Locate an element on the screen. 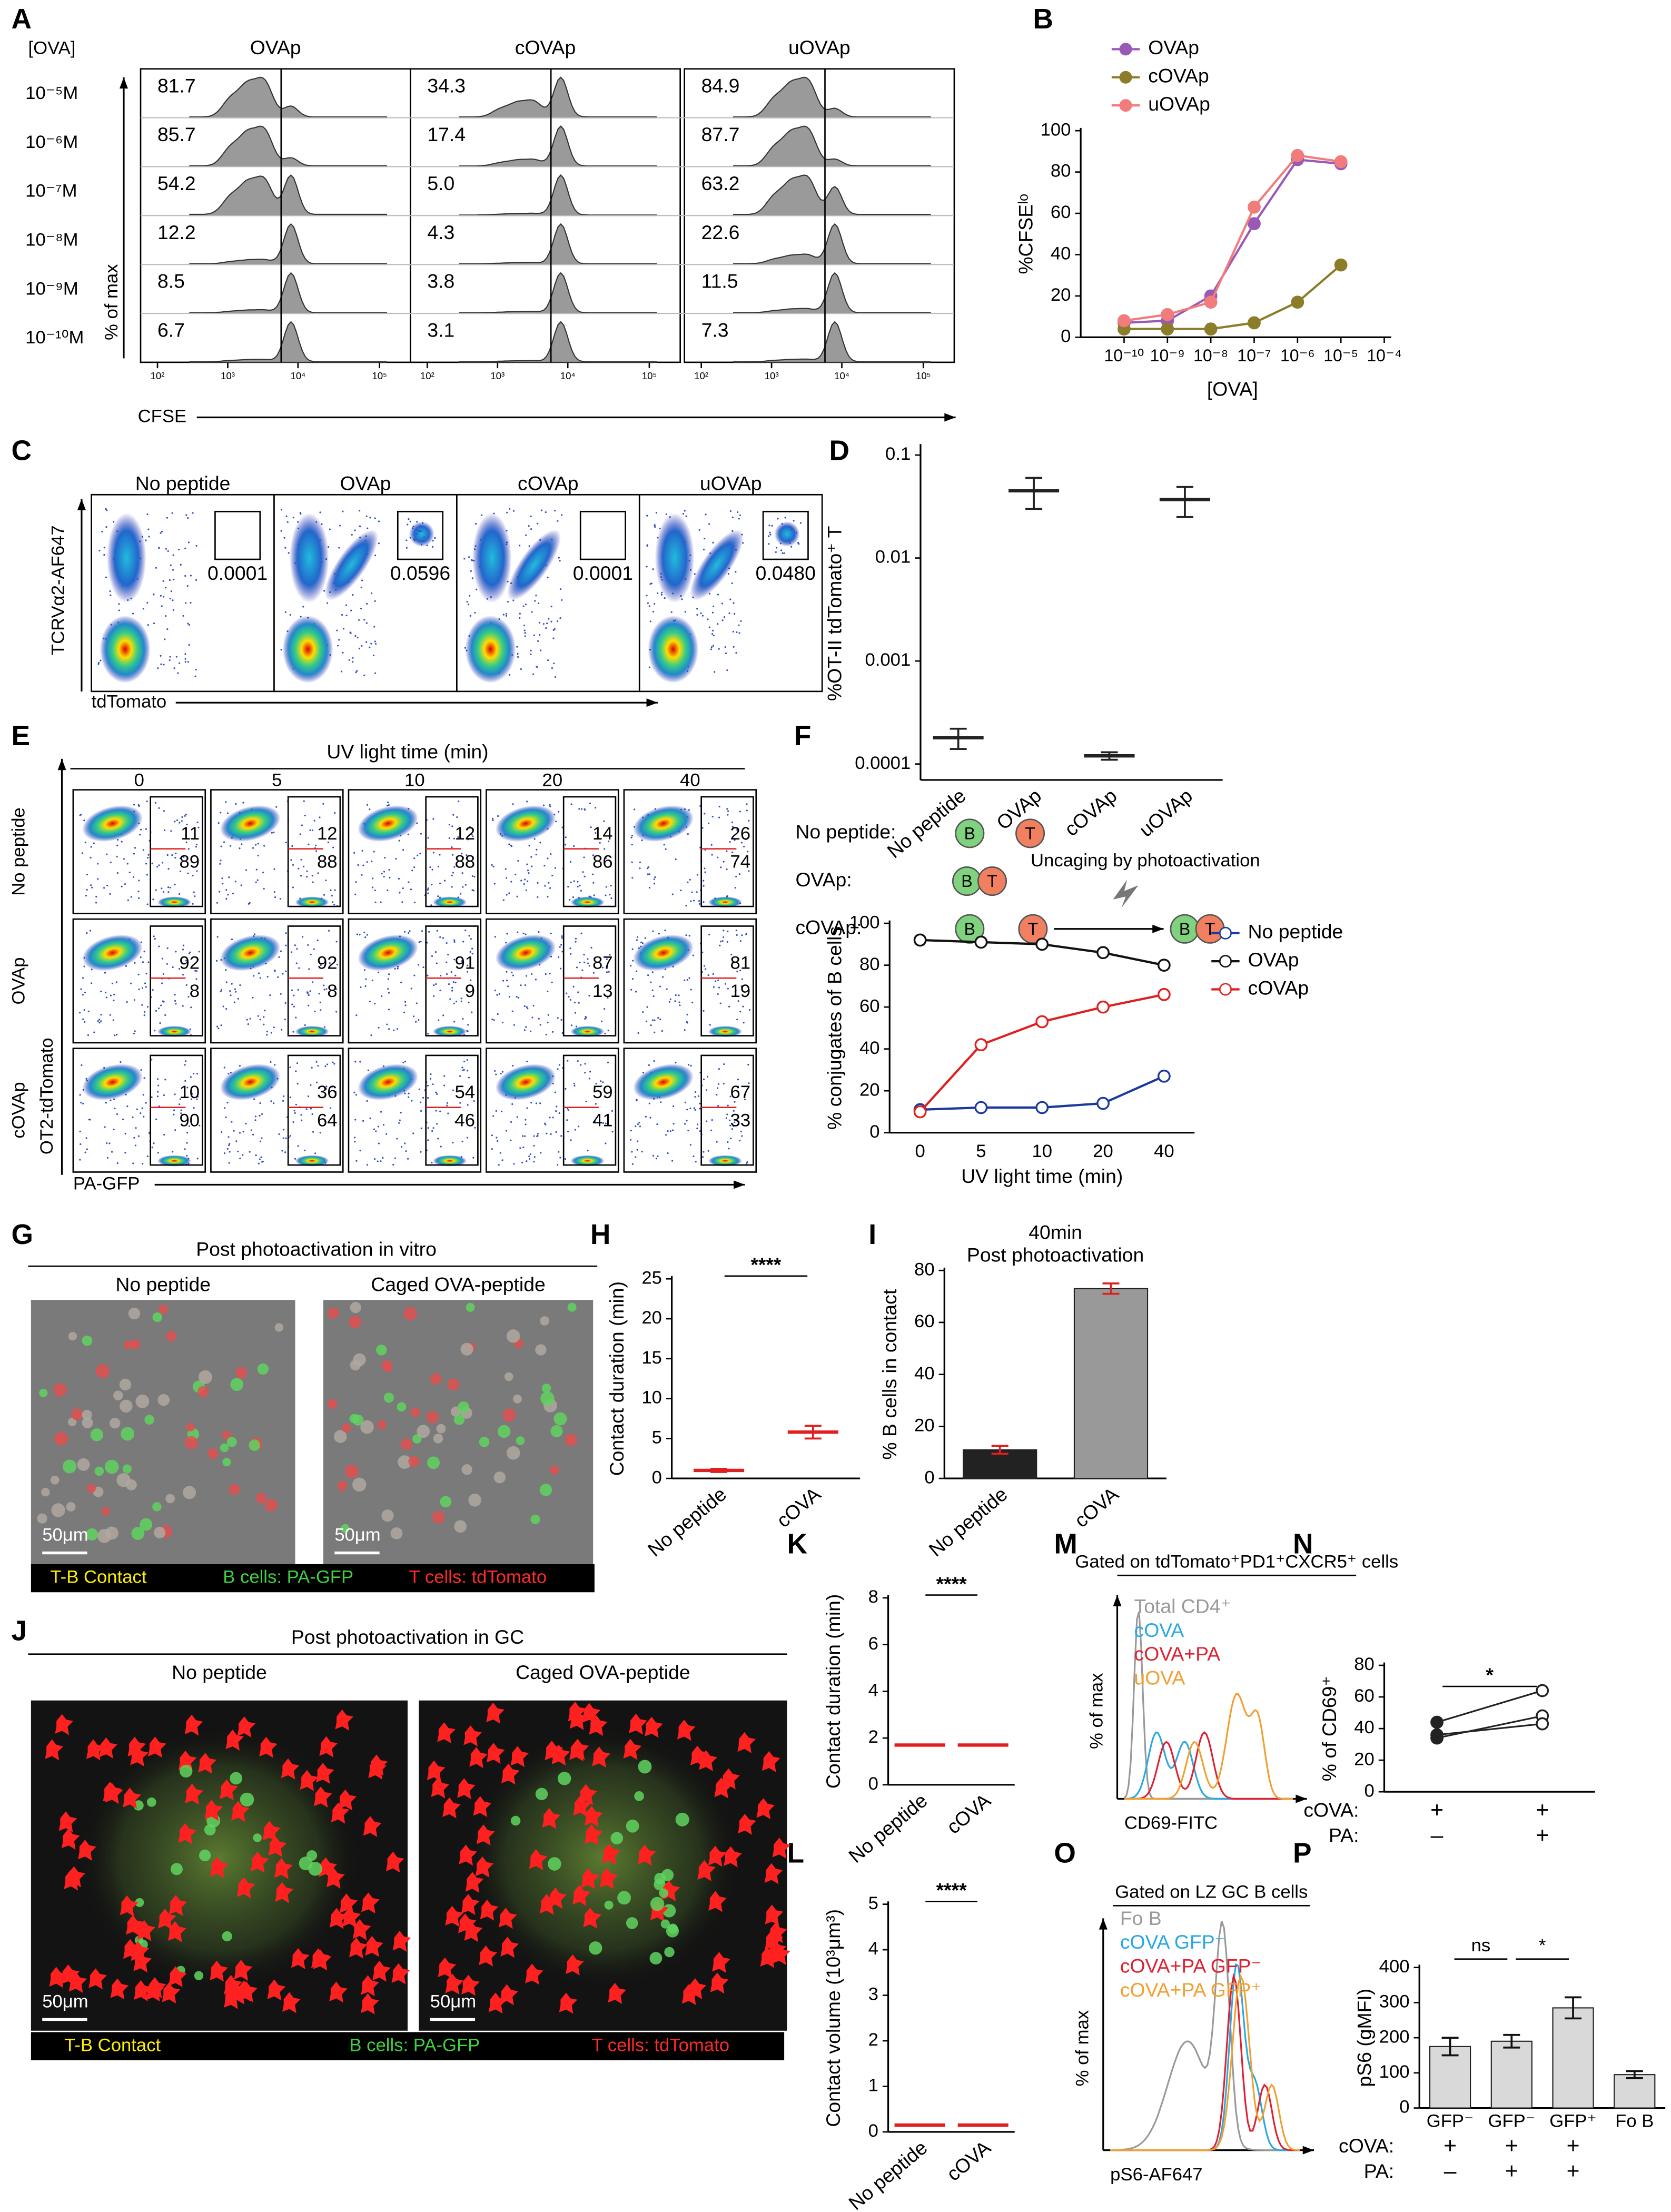 The image size is (1671, 2212). percent-label: 54.2 is located at coordinates (176, 183).